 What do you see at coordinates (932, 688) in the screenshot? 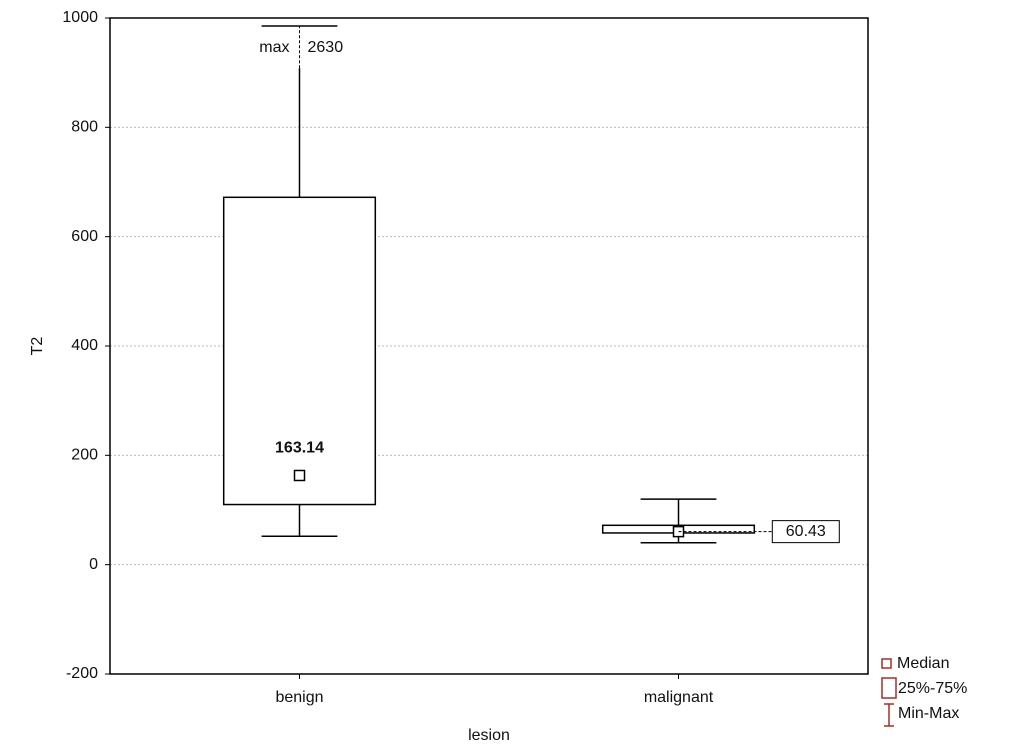
I see `legend-label: 25%-75%` at bounding box center [932, 688].